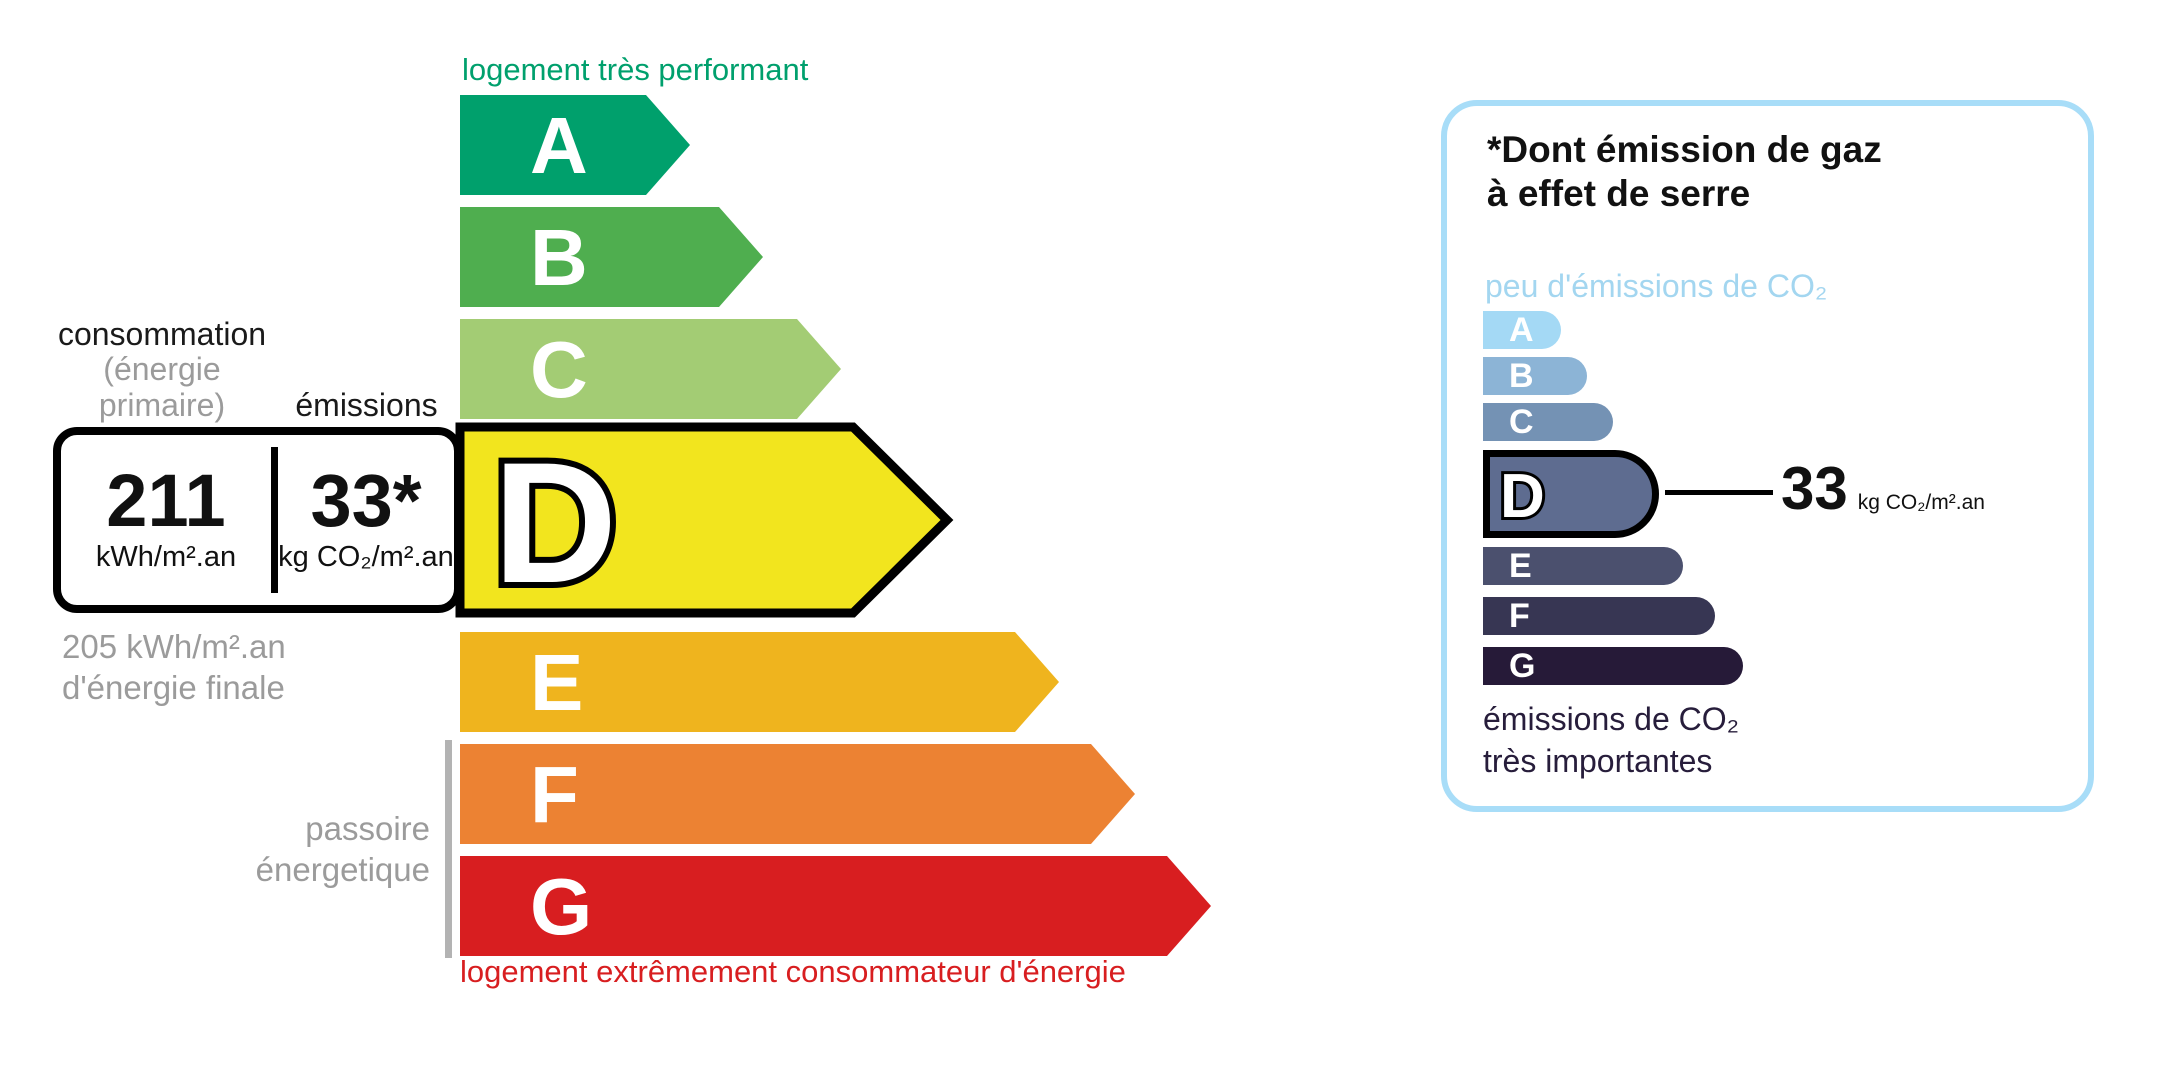  What do you see at coordinates (759, 682) in the screenshot?
I see `energy-bar-e: E` at bounding box center [759, 682].